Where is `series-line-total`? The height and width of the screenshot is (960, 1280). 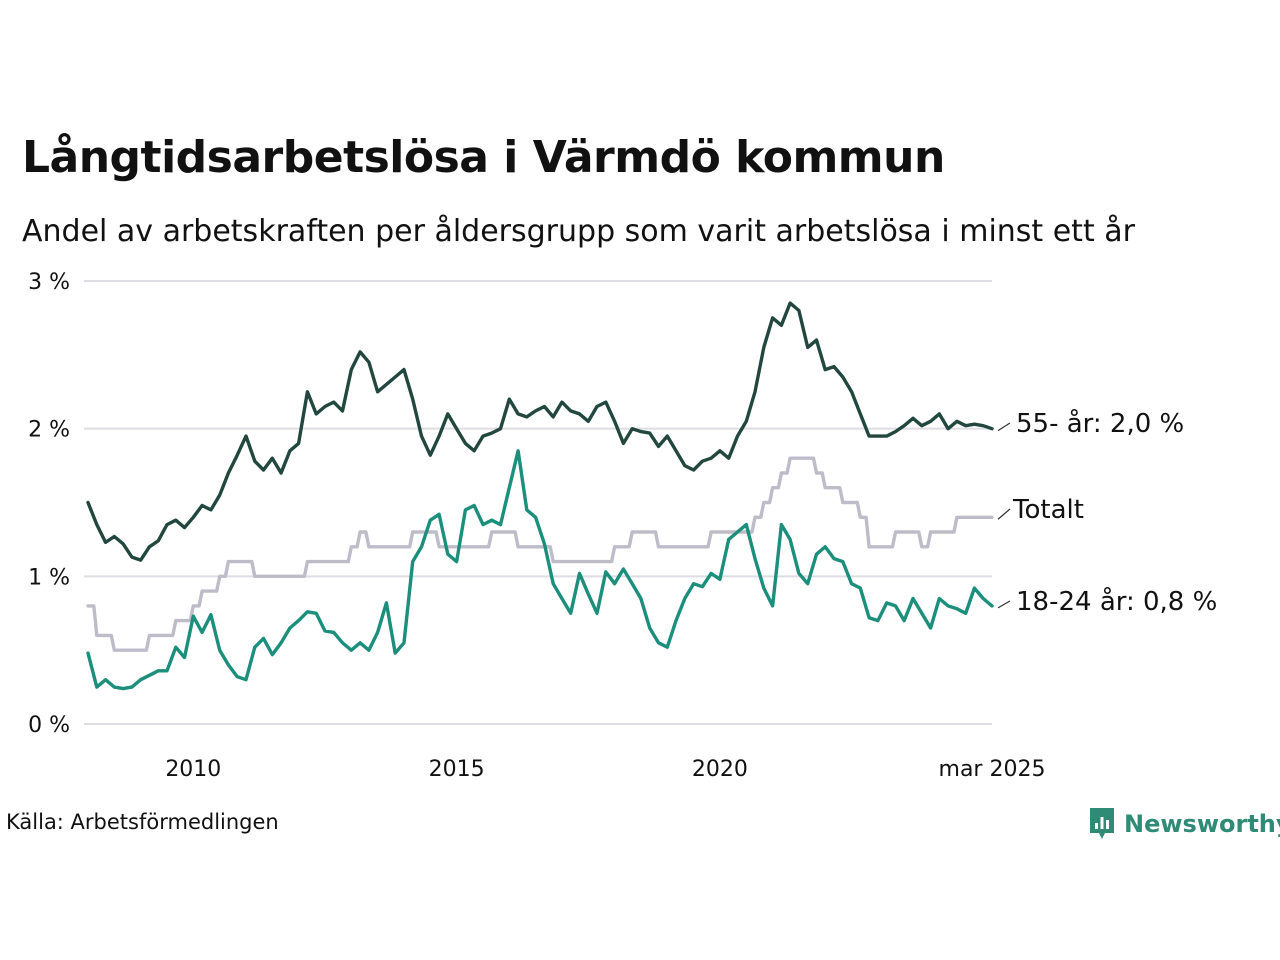 series-line-total is located at coordinates (540, 554).